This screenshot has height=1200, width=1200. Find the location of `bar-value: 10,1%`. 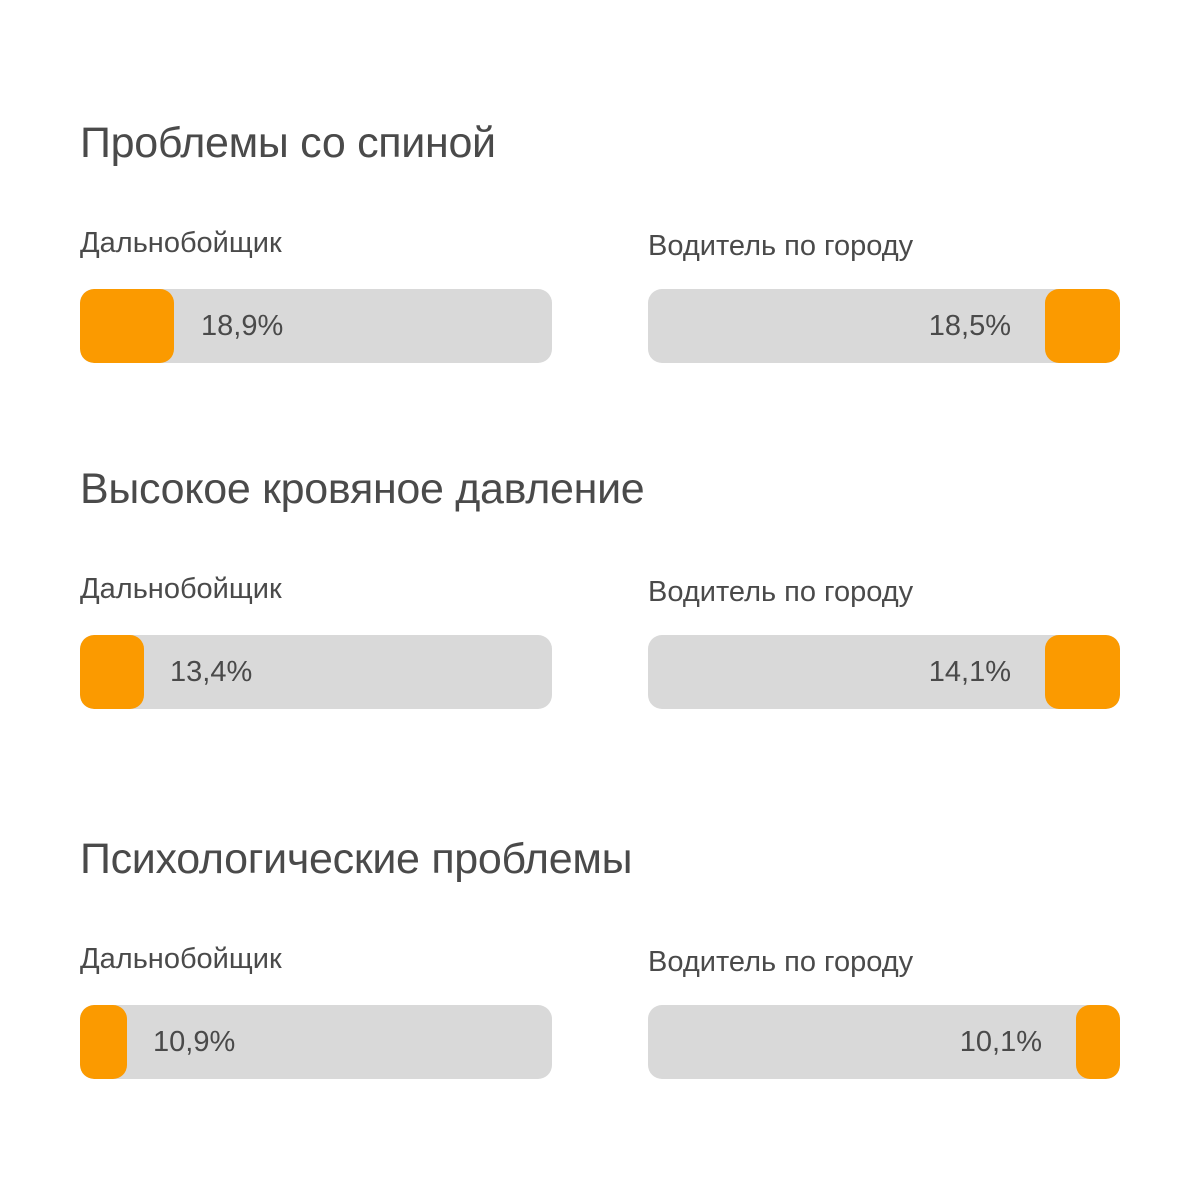

bar-value: 10,1% is located at coordinates (1000, 1042).